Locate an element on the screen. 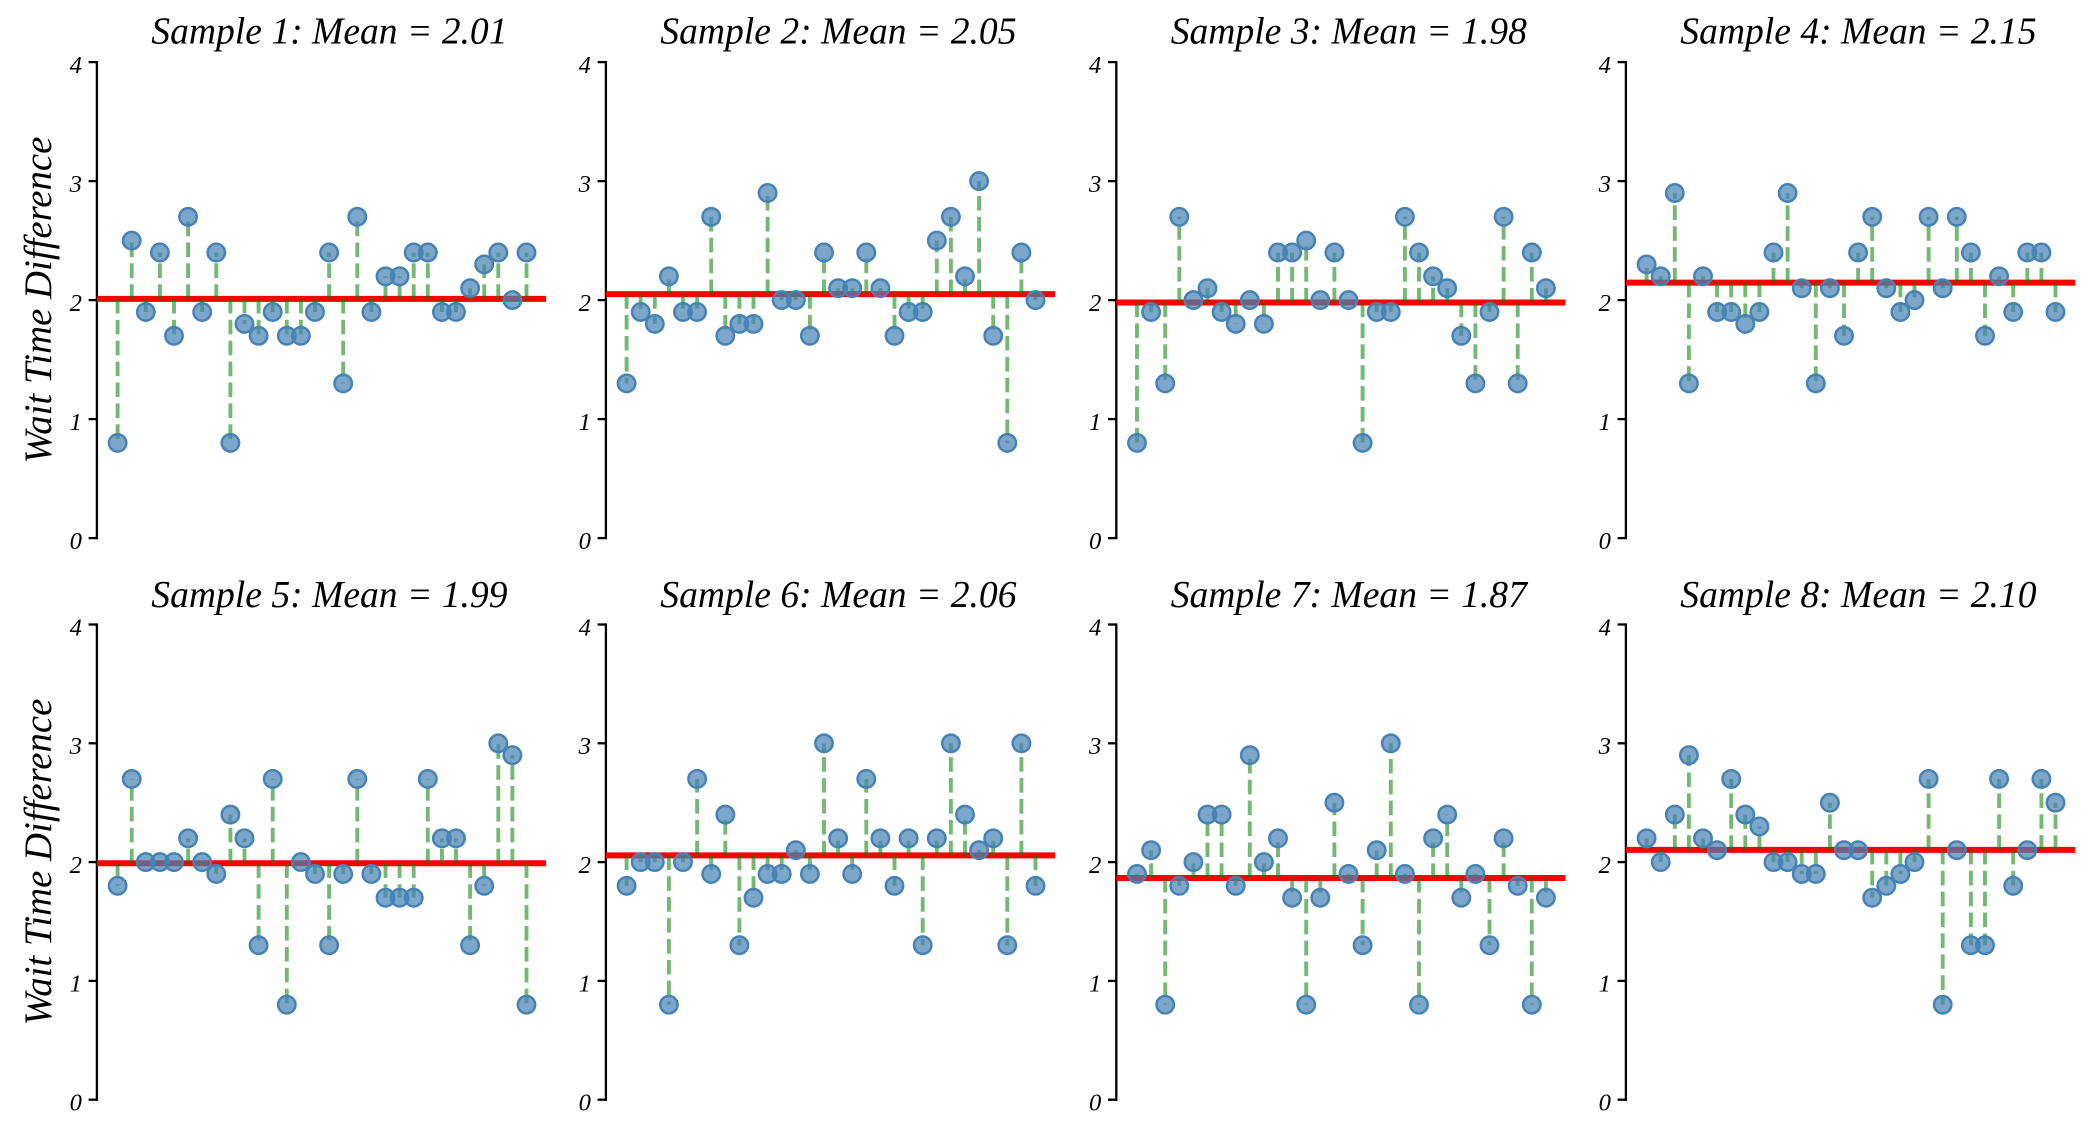 Image resolution: width=2094 pixels, height=1139 pixels. svg-text: Sample 2: Mean = 2.05 is located at coordinates (838, 32).